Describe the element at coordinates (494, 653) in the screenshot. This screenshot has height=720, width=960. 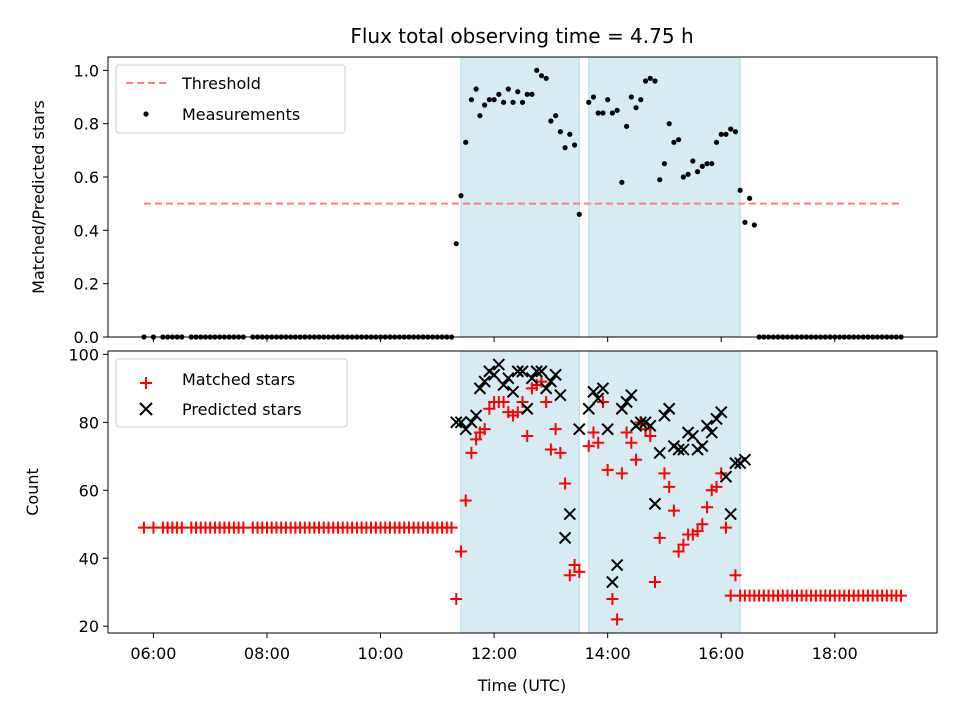
I see `x-tick-label: 12:00` at that location.